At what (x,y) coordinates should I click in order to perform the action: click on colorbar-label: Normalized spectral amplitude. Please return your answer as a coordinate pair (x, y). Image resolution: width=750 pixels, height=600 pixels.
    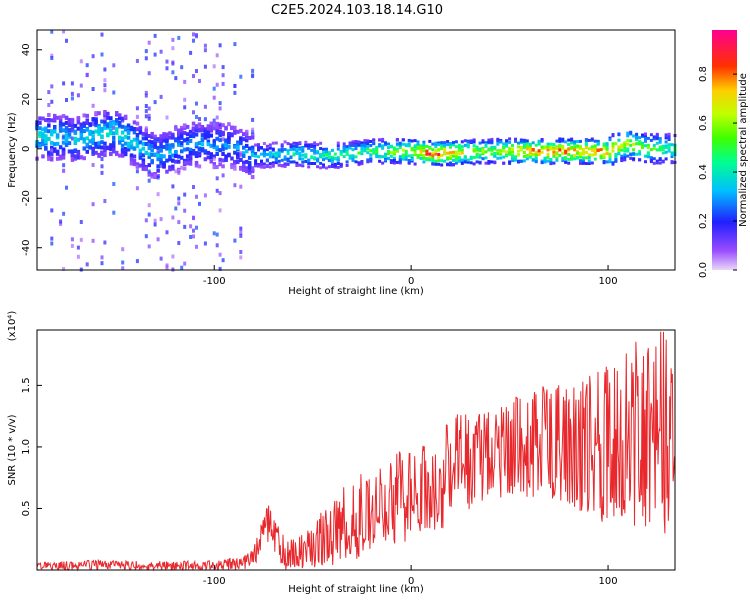
    Looking at the image, I should click on (743, 150).